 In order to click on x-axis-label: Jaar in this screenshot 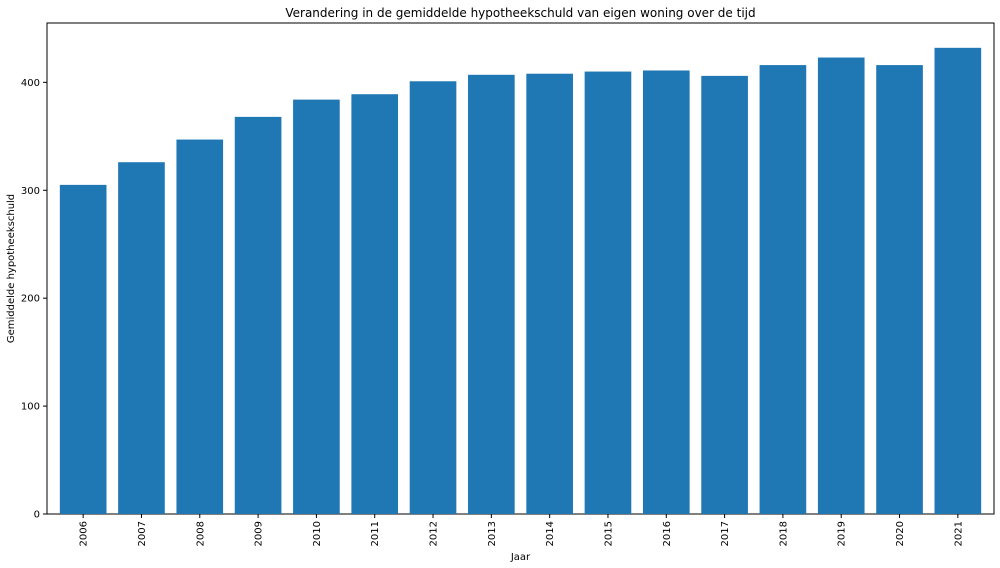, I will do `click(520, 557)`.